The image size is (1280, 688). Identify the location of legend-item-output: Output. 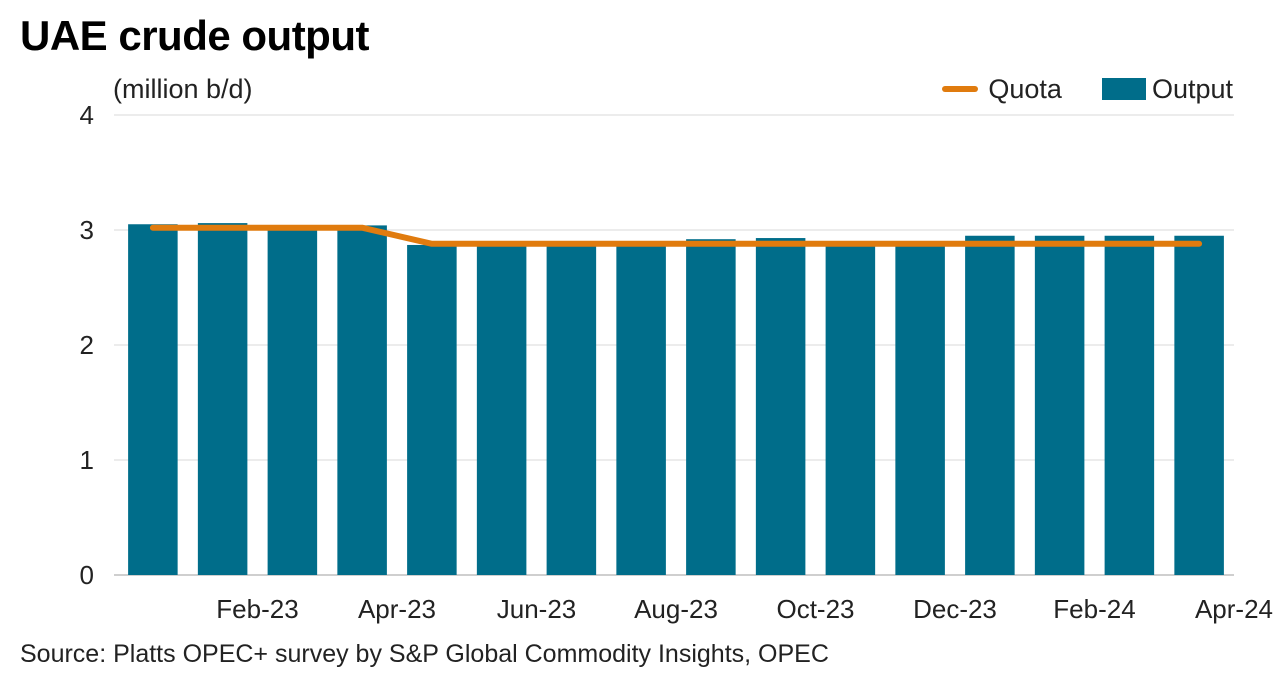
(1167, 89).